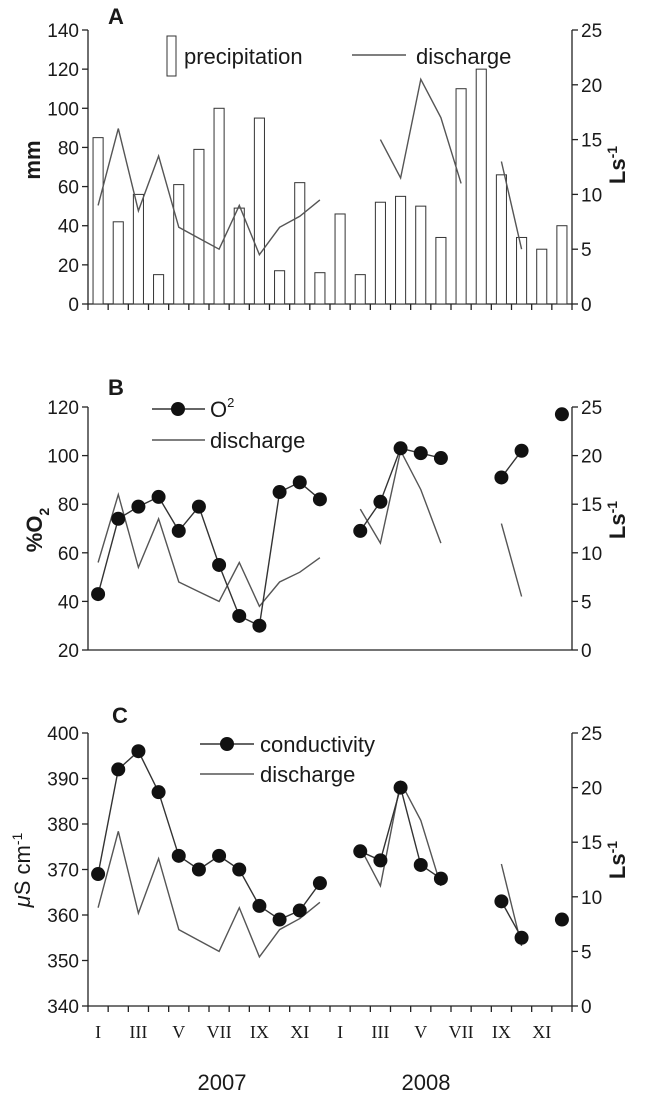 Image resolution: width=650 pixels, height=1095 pixels. I want to click on panel-c-left-tick-label: 370, so click(63, 871).